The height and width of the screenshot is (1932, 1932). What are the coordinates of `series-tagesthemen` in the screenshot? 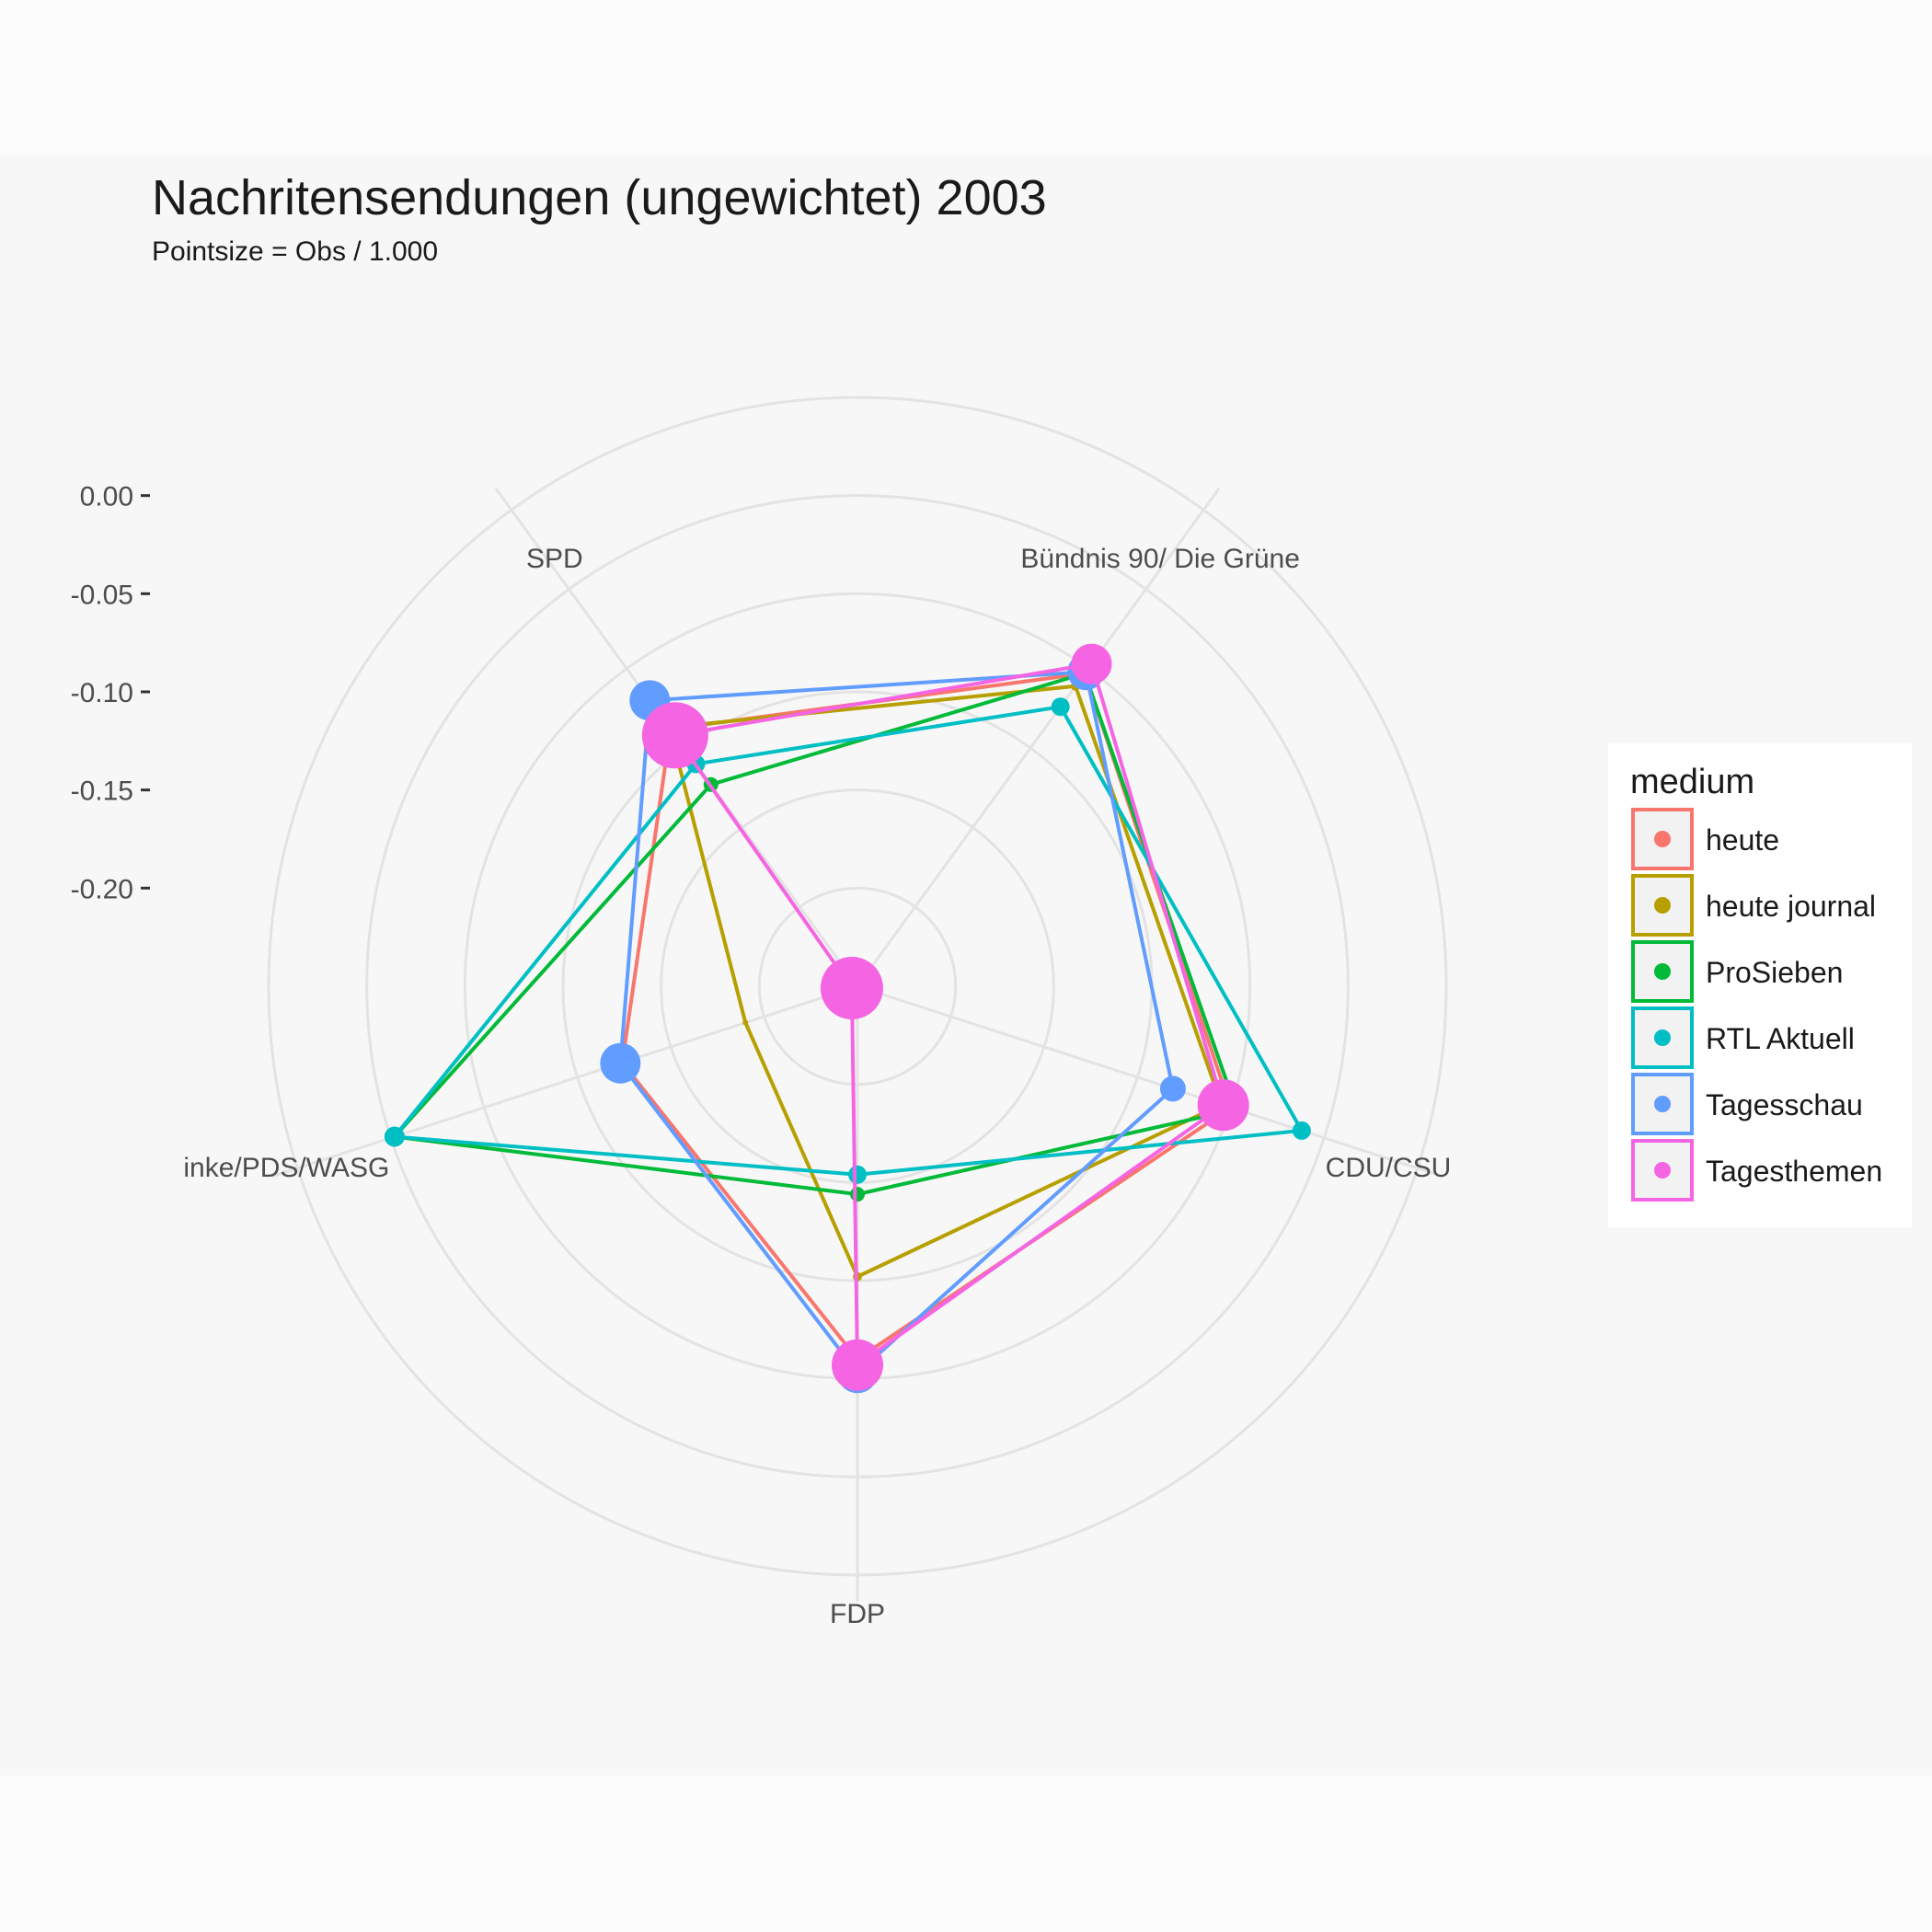 It's located at (945, 1017).